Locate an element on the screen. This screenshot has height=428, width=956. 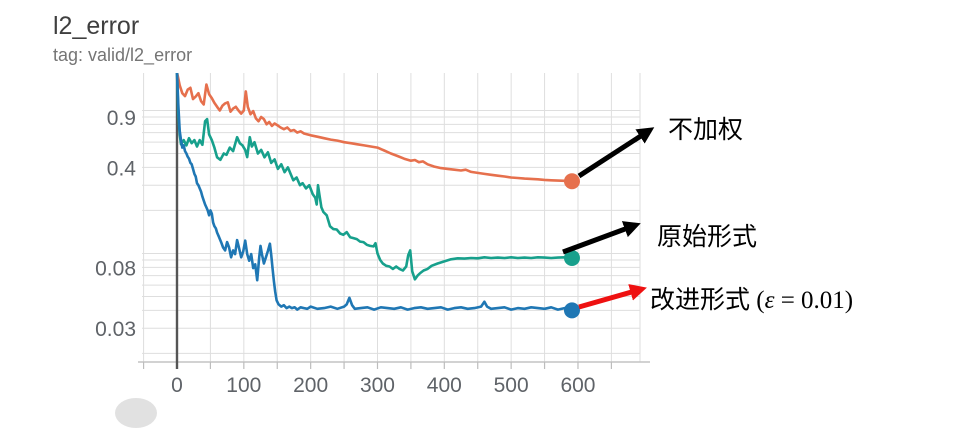
x-tick-label: 100 is located at coordinates (243, 385).